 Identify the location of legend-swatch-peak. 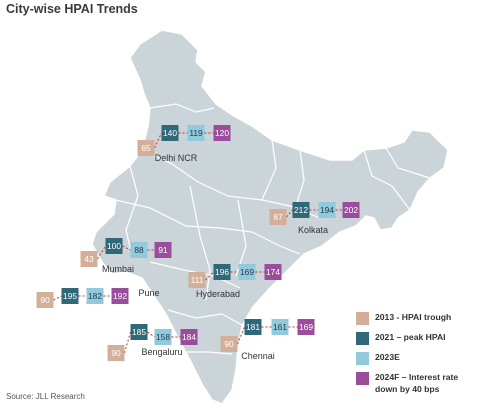
(362, 338).